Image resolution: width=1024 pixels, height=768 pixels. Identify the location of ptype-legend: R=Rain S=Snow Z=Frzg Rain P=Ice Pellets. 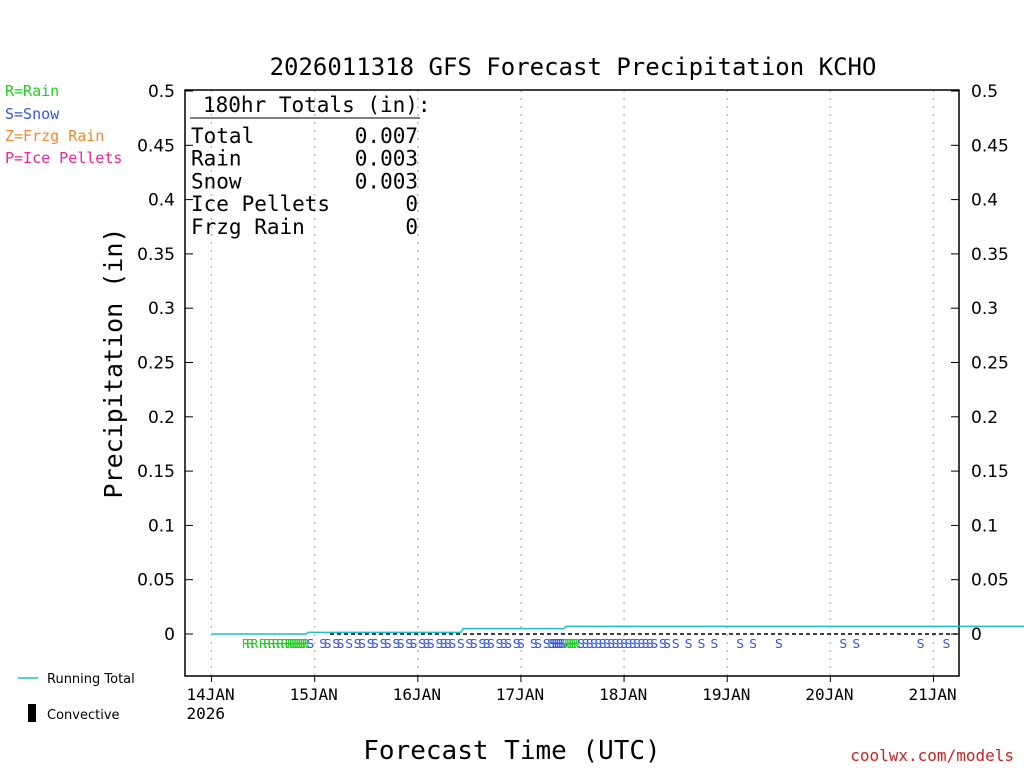
(63, 124).